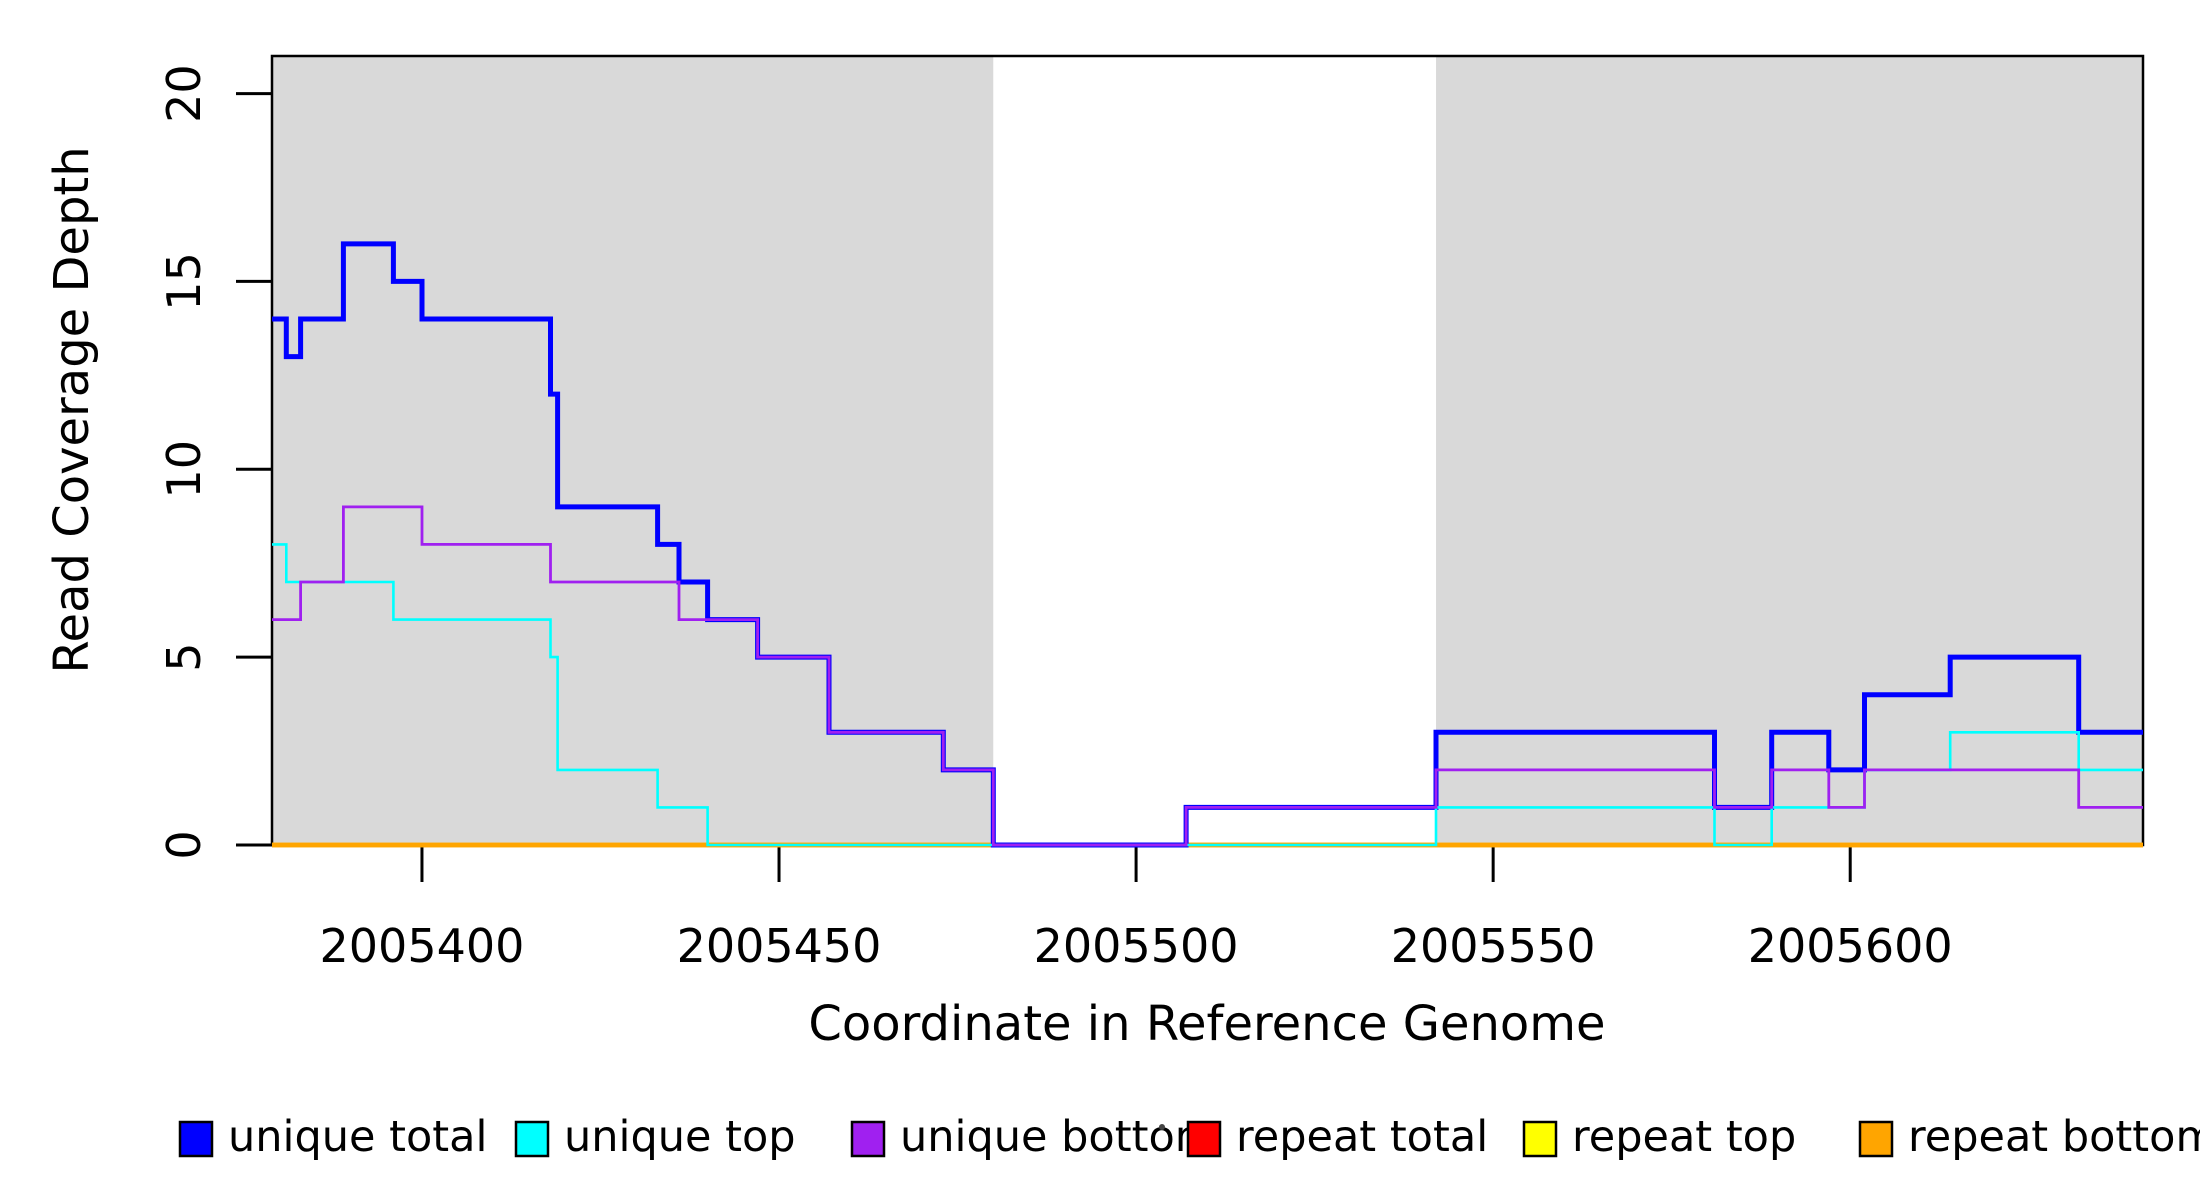  Describe the element at coordinates (1540, 1139) in the screenshot. I see `legend-swatch-repeat-top` at that location.